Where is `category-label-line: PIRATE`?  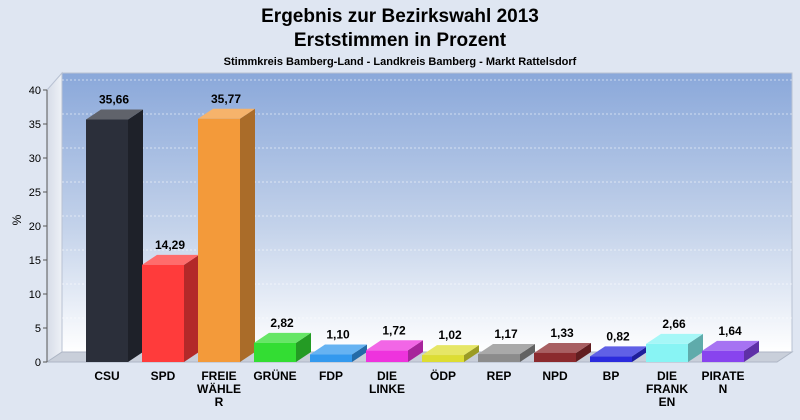
category-label-line: PIRATE is located at coordinates (722, 376).